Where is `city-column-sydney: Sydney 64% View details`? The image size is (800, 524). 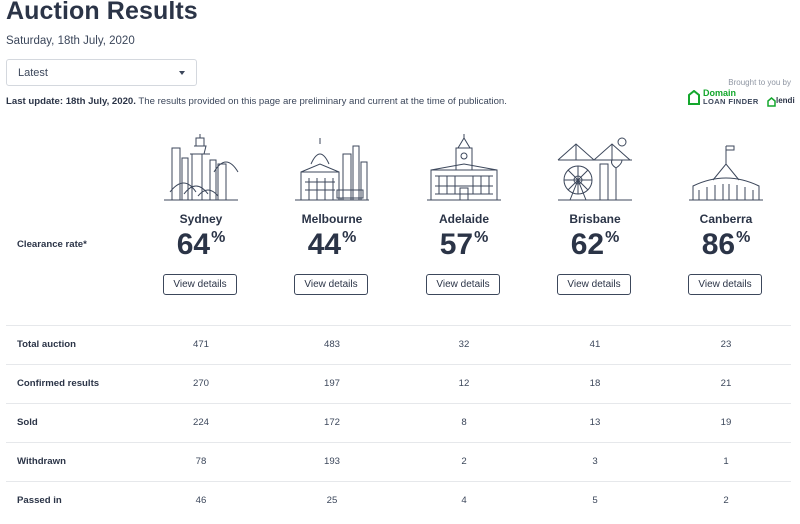
city-column-sydney: Sydney 64% View details is located at coordinates (201, 214).